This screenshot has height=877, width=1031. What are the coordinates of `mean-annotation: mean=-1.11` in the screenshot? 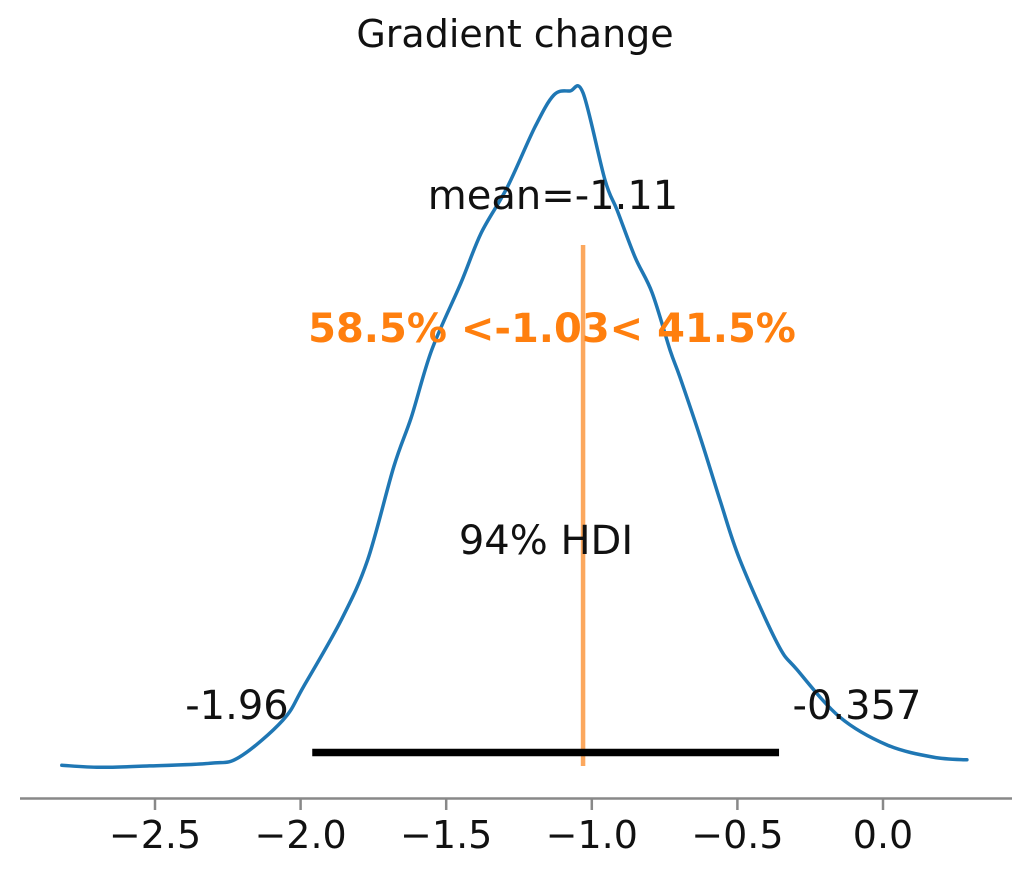 It's located at (553, 196).